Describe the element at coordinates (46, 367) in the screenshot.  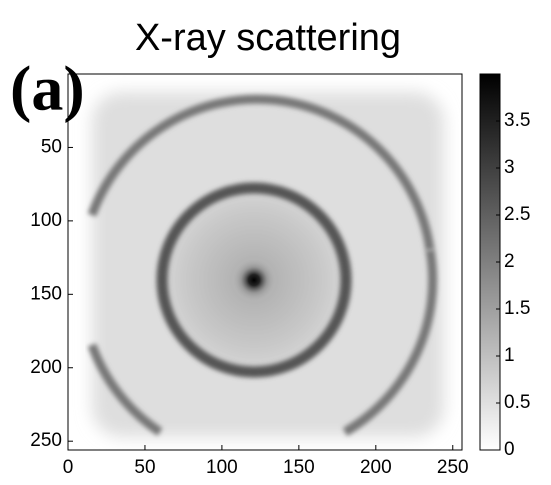
I see `y-tick-label: 200` at that location.